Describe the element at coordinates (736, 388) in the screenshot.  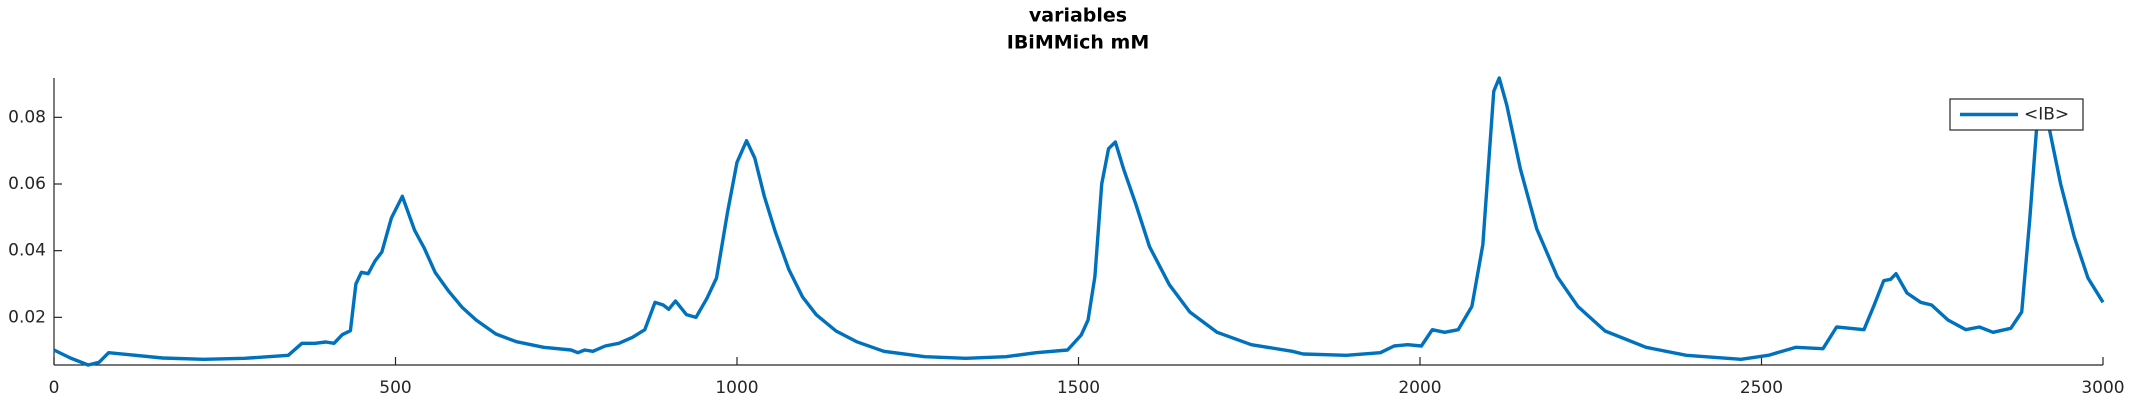
I see `x-tick-label: 1000` at that location.